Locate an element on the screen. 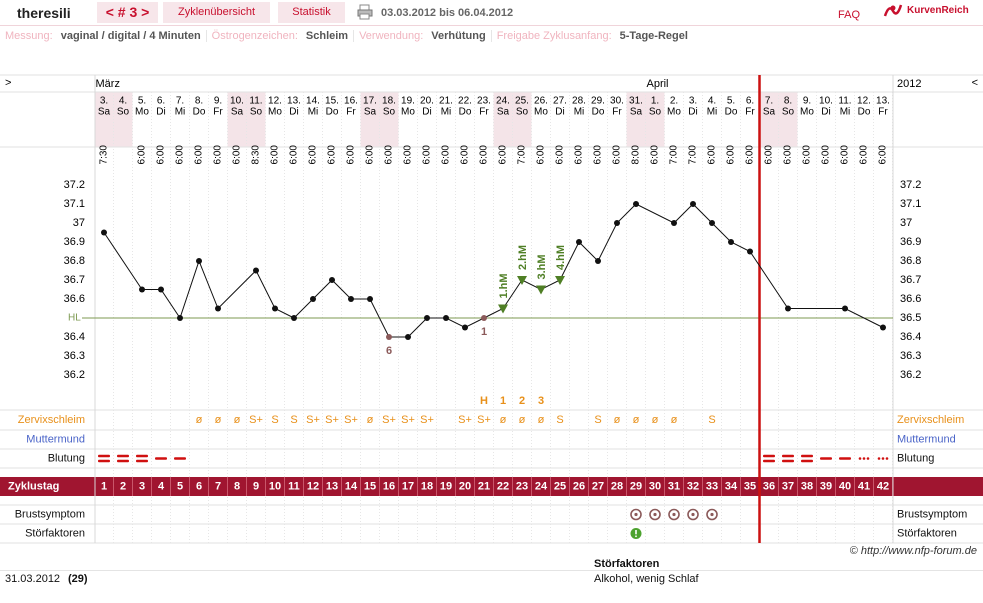 Image resolution: width=983 pixels, height=603 pixels. cycle-nav: < # 3 > is located at coordinates (127, 12).